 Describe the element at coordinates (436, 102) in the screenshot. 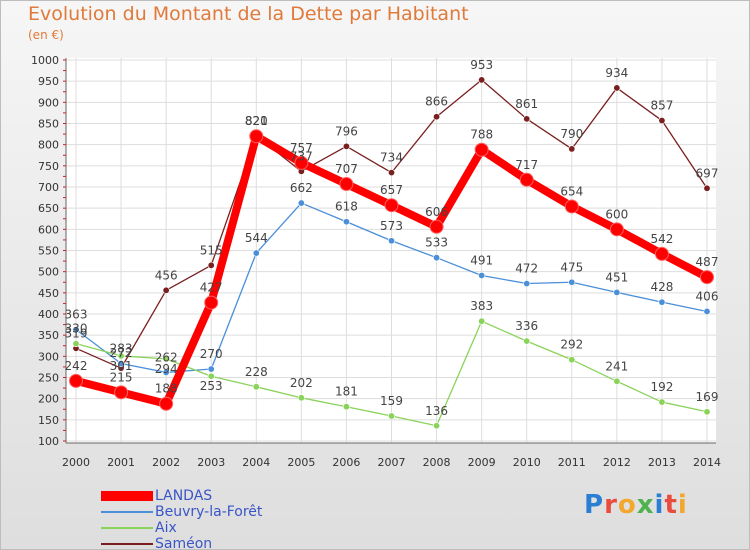

I see `data-label: 866` at that location.